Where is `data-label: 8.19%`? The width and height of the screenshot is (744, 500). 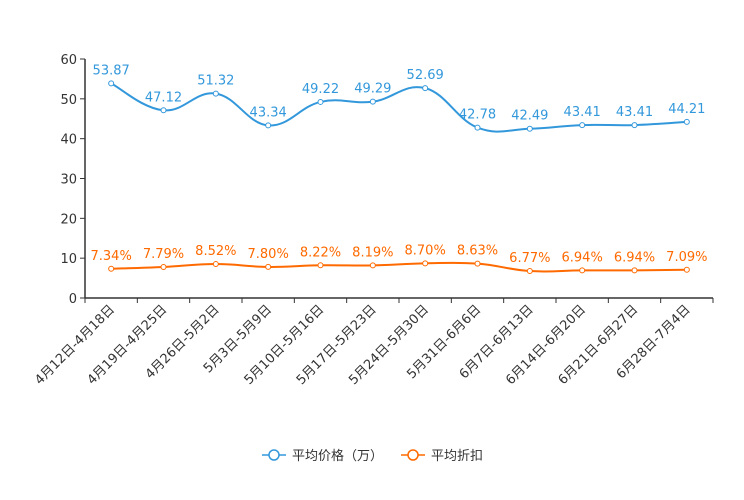 data-label: 8.19% is located at coordinates (372, 252).